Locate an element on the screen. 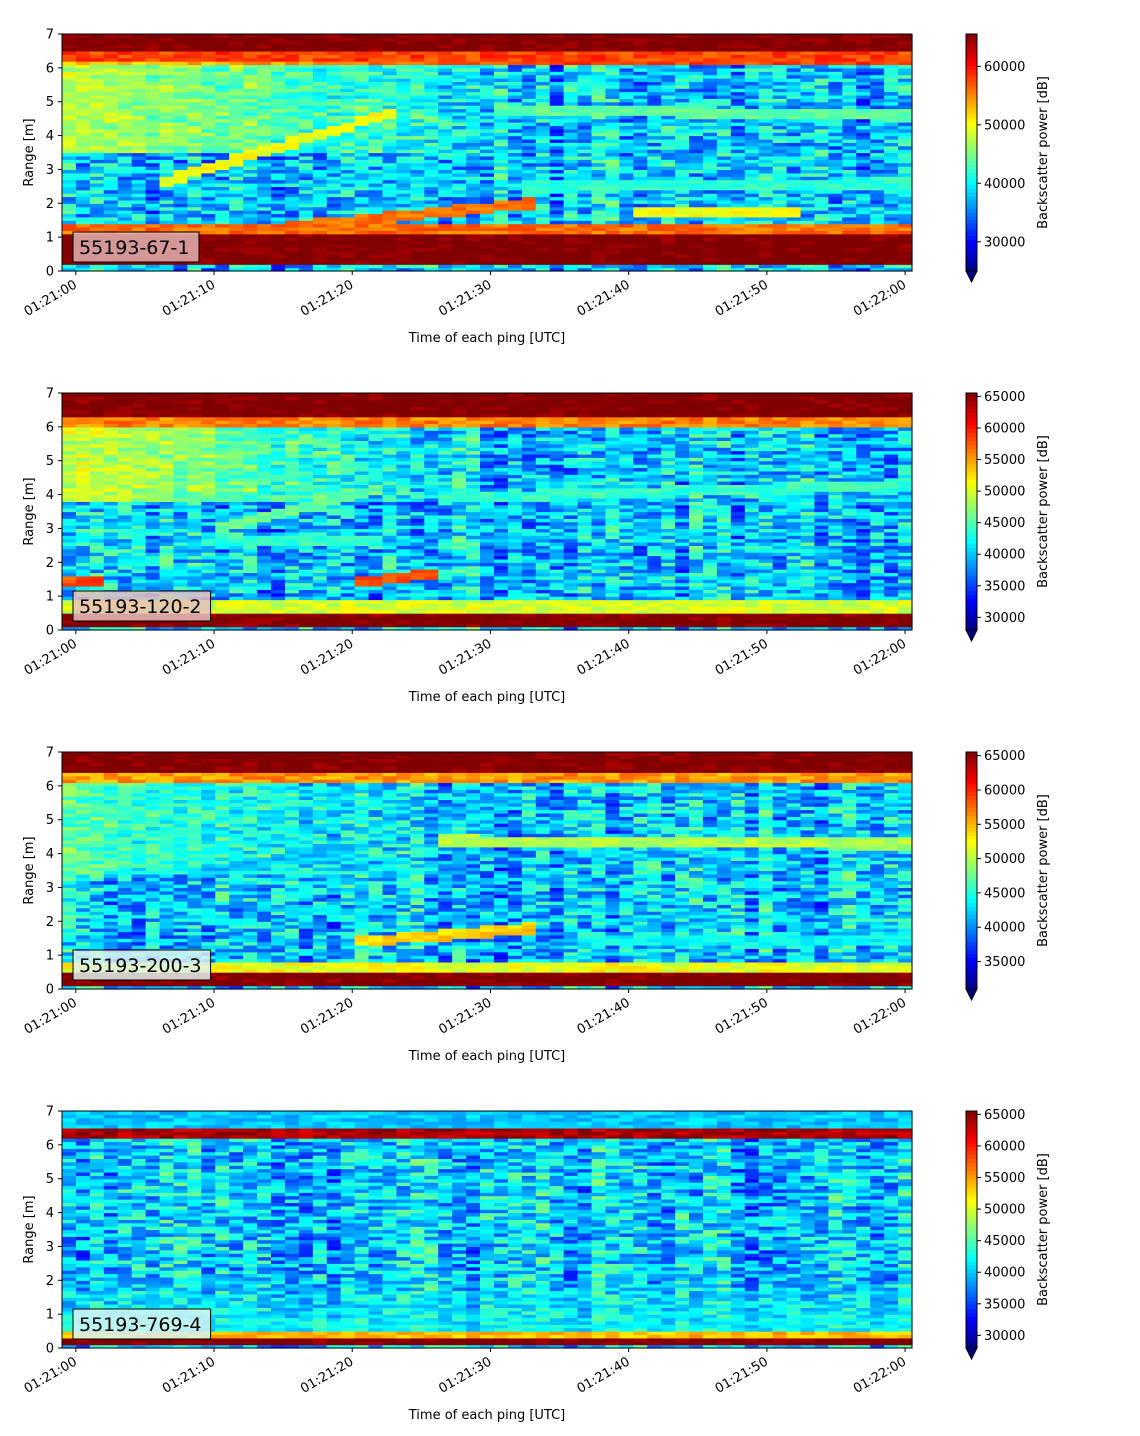  colorbar-tick-label: 40000 is located at coordinates (1004, 184).